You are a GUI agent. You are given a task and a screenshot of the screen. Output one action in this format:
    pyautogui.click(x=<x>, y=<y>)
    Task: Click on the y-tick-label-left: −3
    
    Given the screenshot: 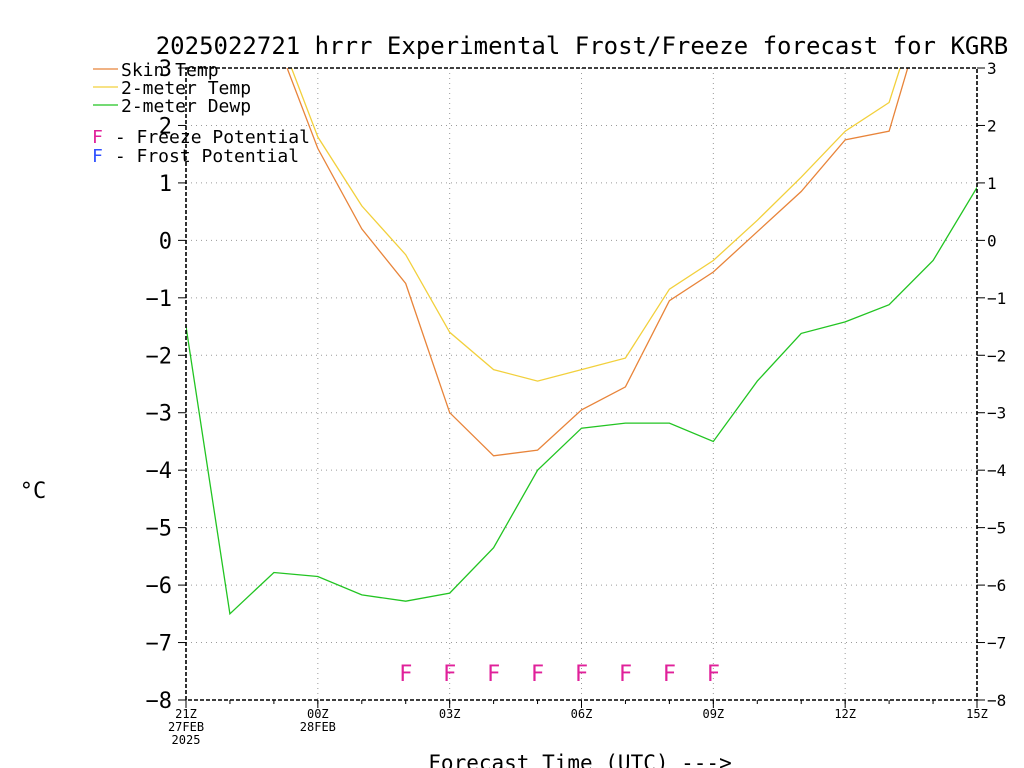 What is the action you would take?
    pyautogui.click(x=159, y=414)
    